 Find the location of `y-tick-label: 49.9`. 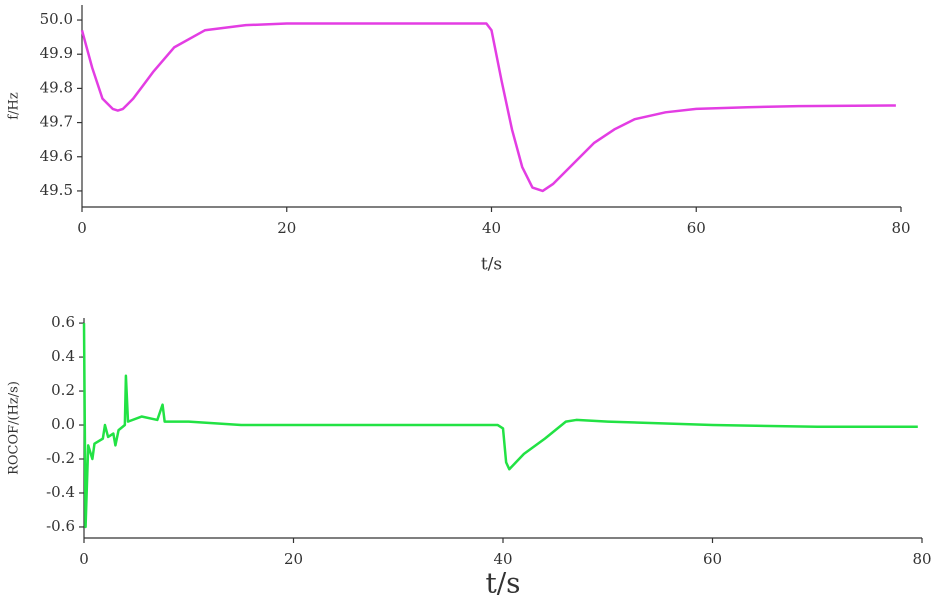

y-tick-label: 49.9 is located at coordinates (56, 53).